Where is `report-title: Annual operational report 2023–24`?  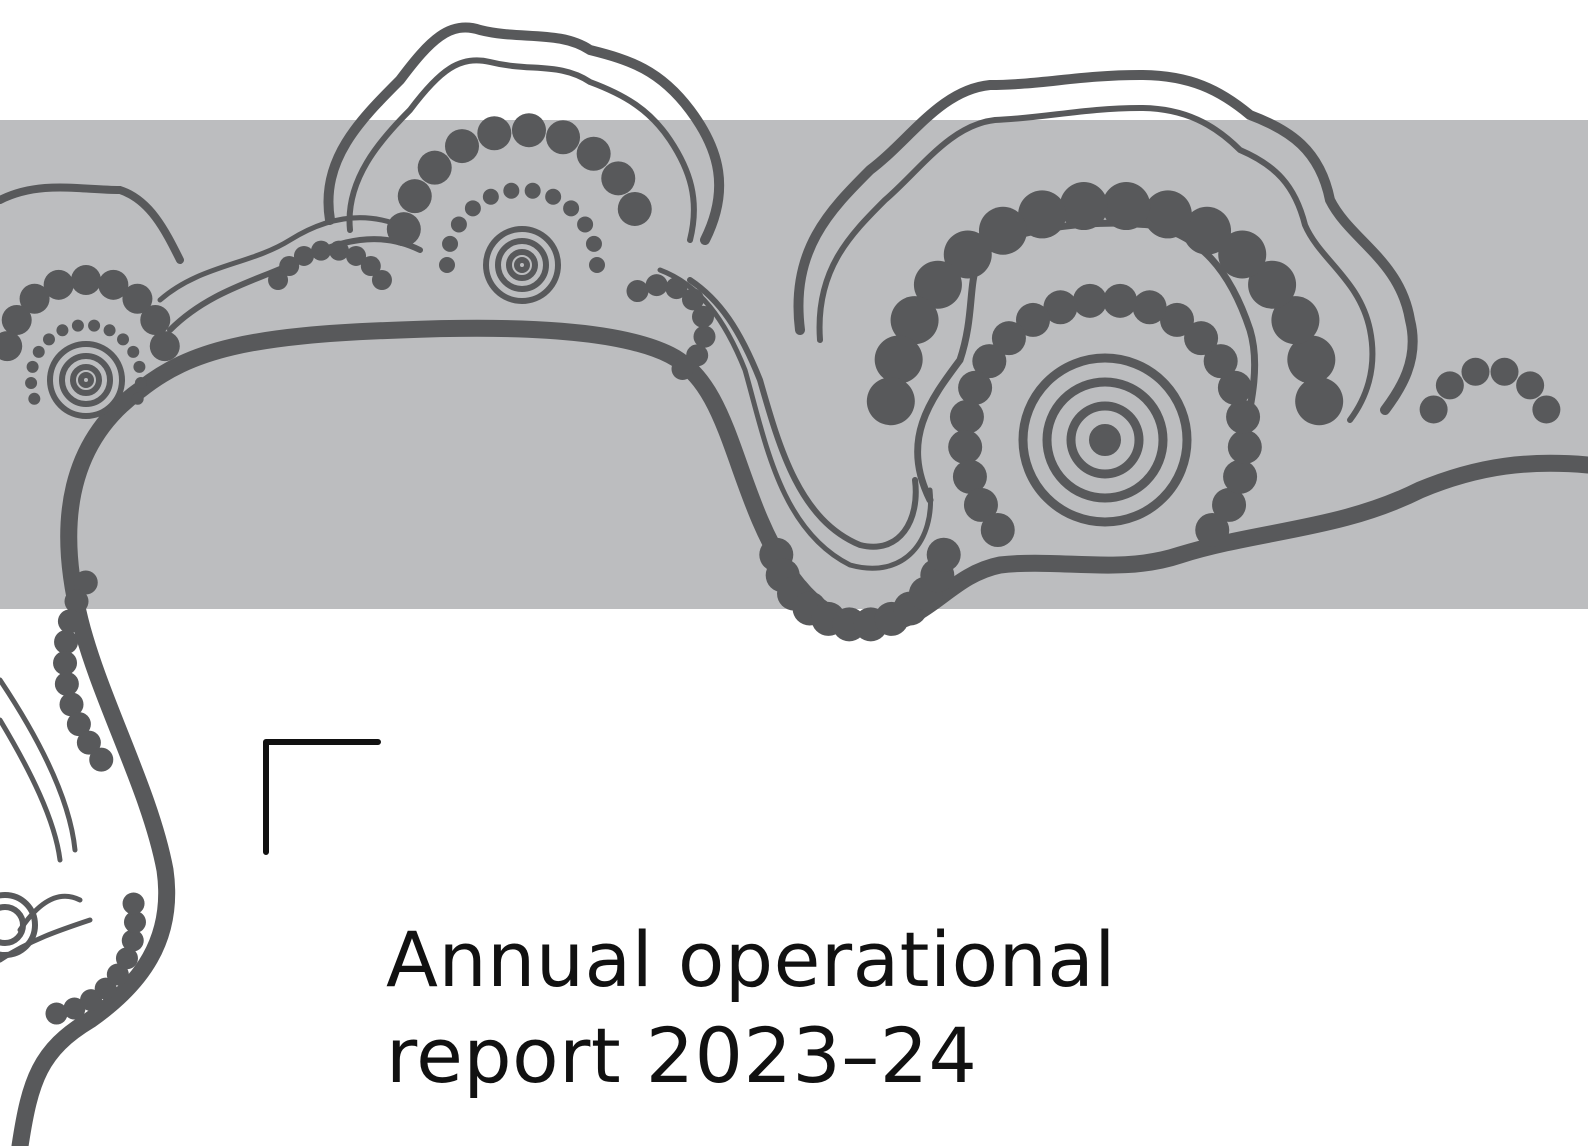
report-title: Annual operational report 2023–24 is located at coordinates (751, 1008).